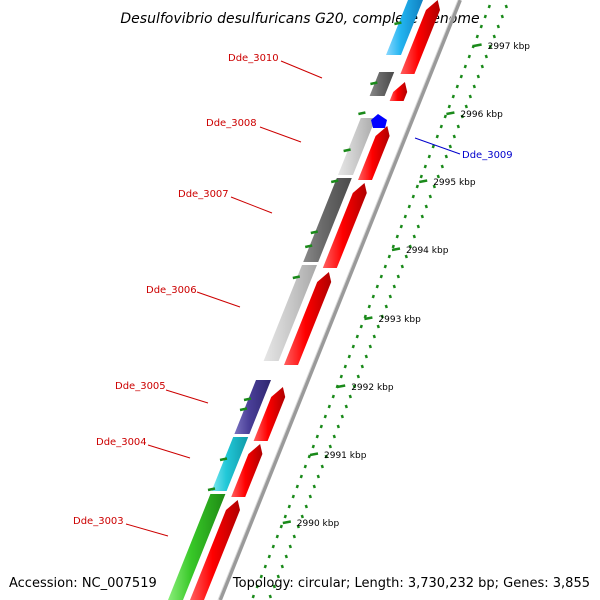 This screenshot has width=600, height=600. I want to click on cog-block-sky, so click(404, 27).